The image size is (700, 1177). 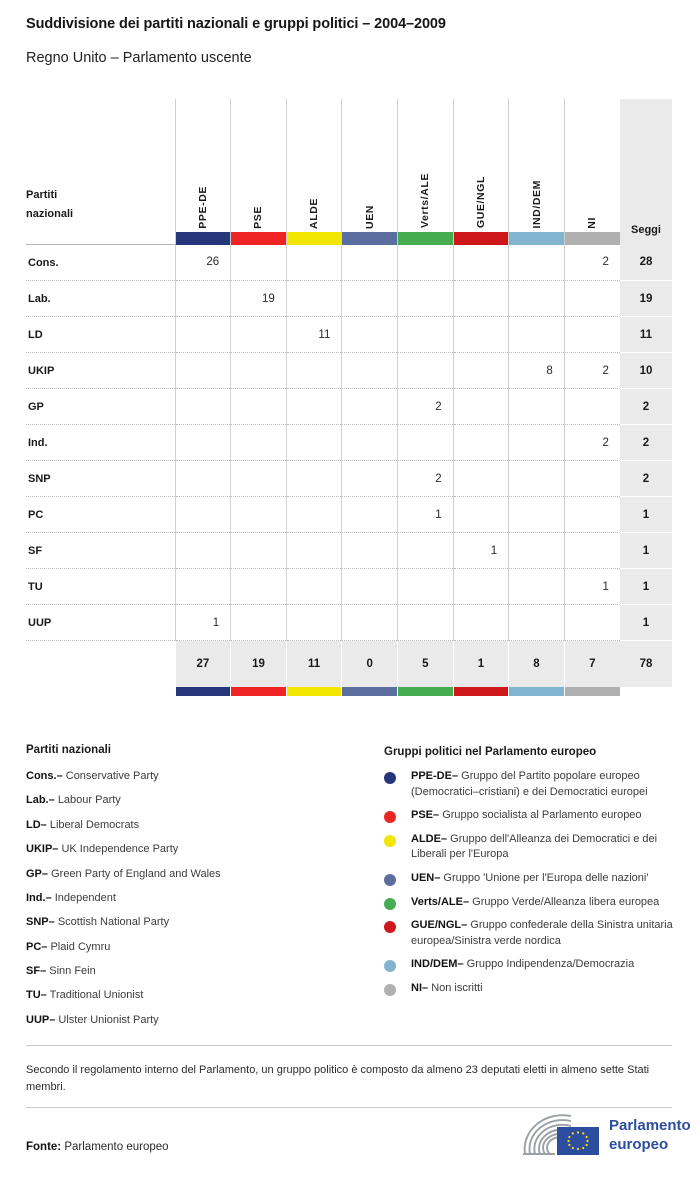 What do you see at coordinates (101, 370) in the screenshot?
I see `row-party-label: UKIP` at bounding box center [101, 370].